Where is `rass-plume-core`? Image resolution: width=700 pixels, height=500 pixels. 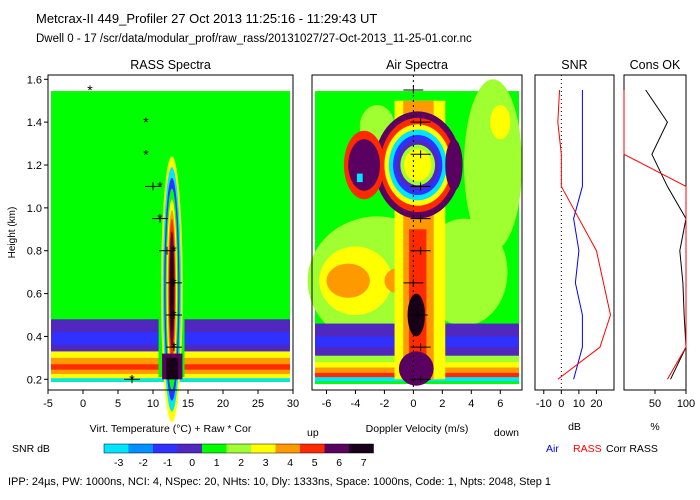
rass-plume-core is located at coordinates (172, 368).